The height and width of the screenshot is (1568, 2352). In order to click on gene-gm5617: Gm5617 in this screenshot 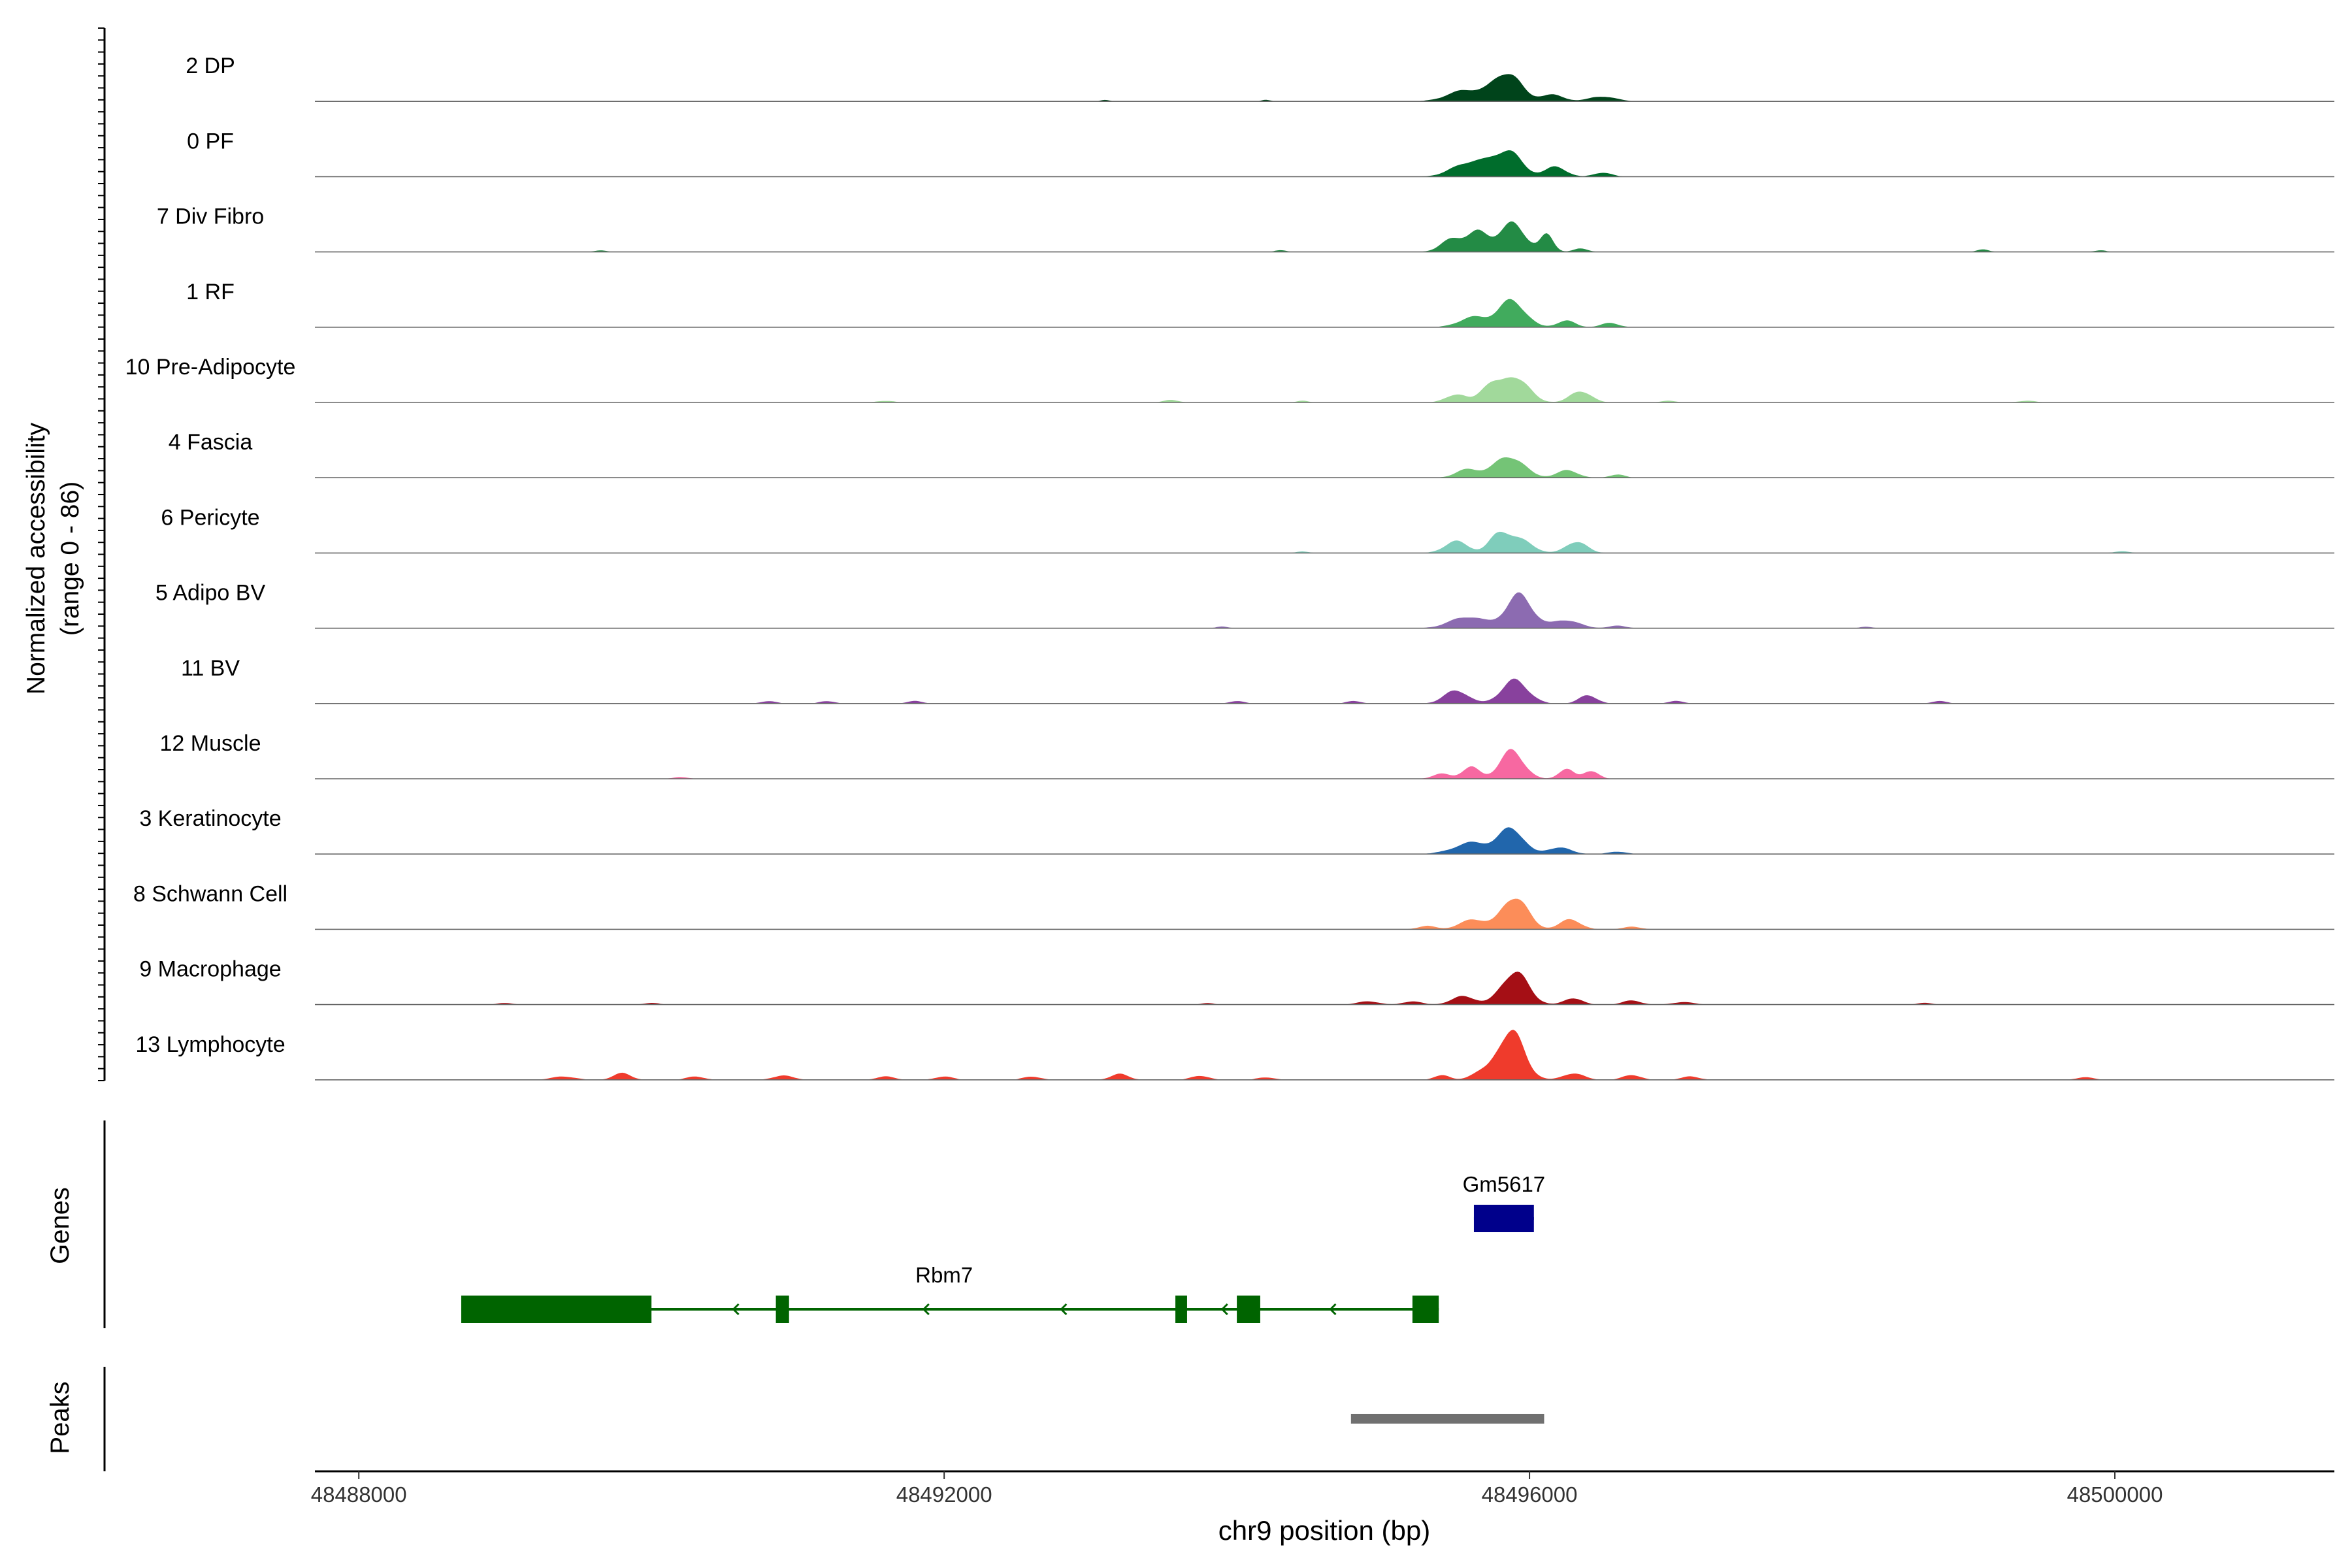, I will do `click(1504, 1202)`.